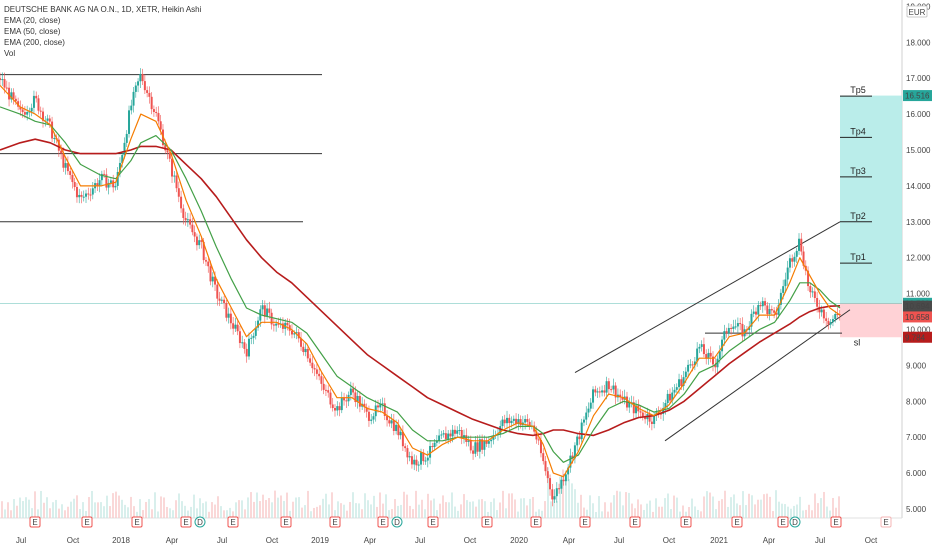 The width and height of the screenshot is (932, 550). I want to click on y-tick-label: 18.000, so click(918, 42).